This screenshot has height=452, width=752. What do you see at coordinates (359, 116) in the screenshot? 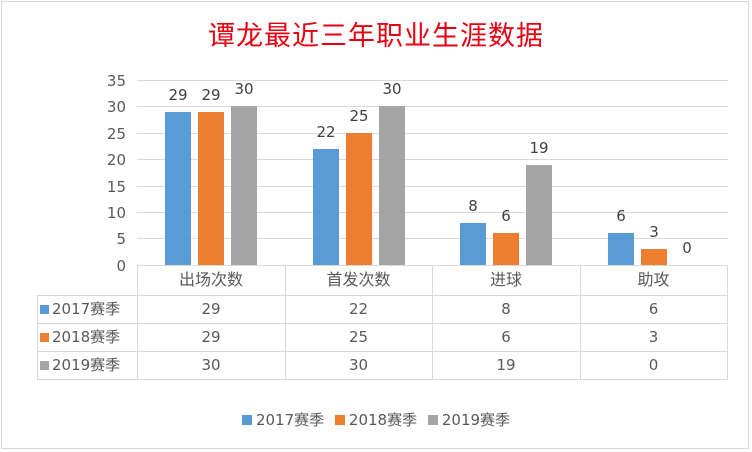
I see `data-label: 25` at bounding box center [359, 116].